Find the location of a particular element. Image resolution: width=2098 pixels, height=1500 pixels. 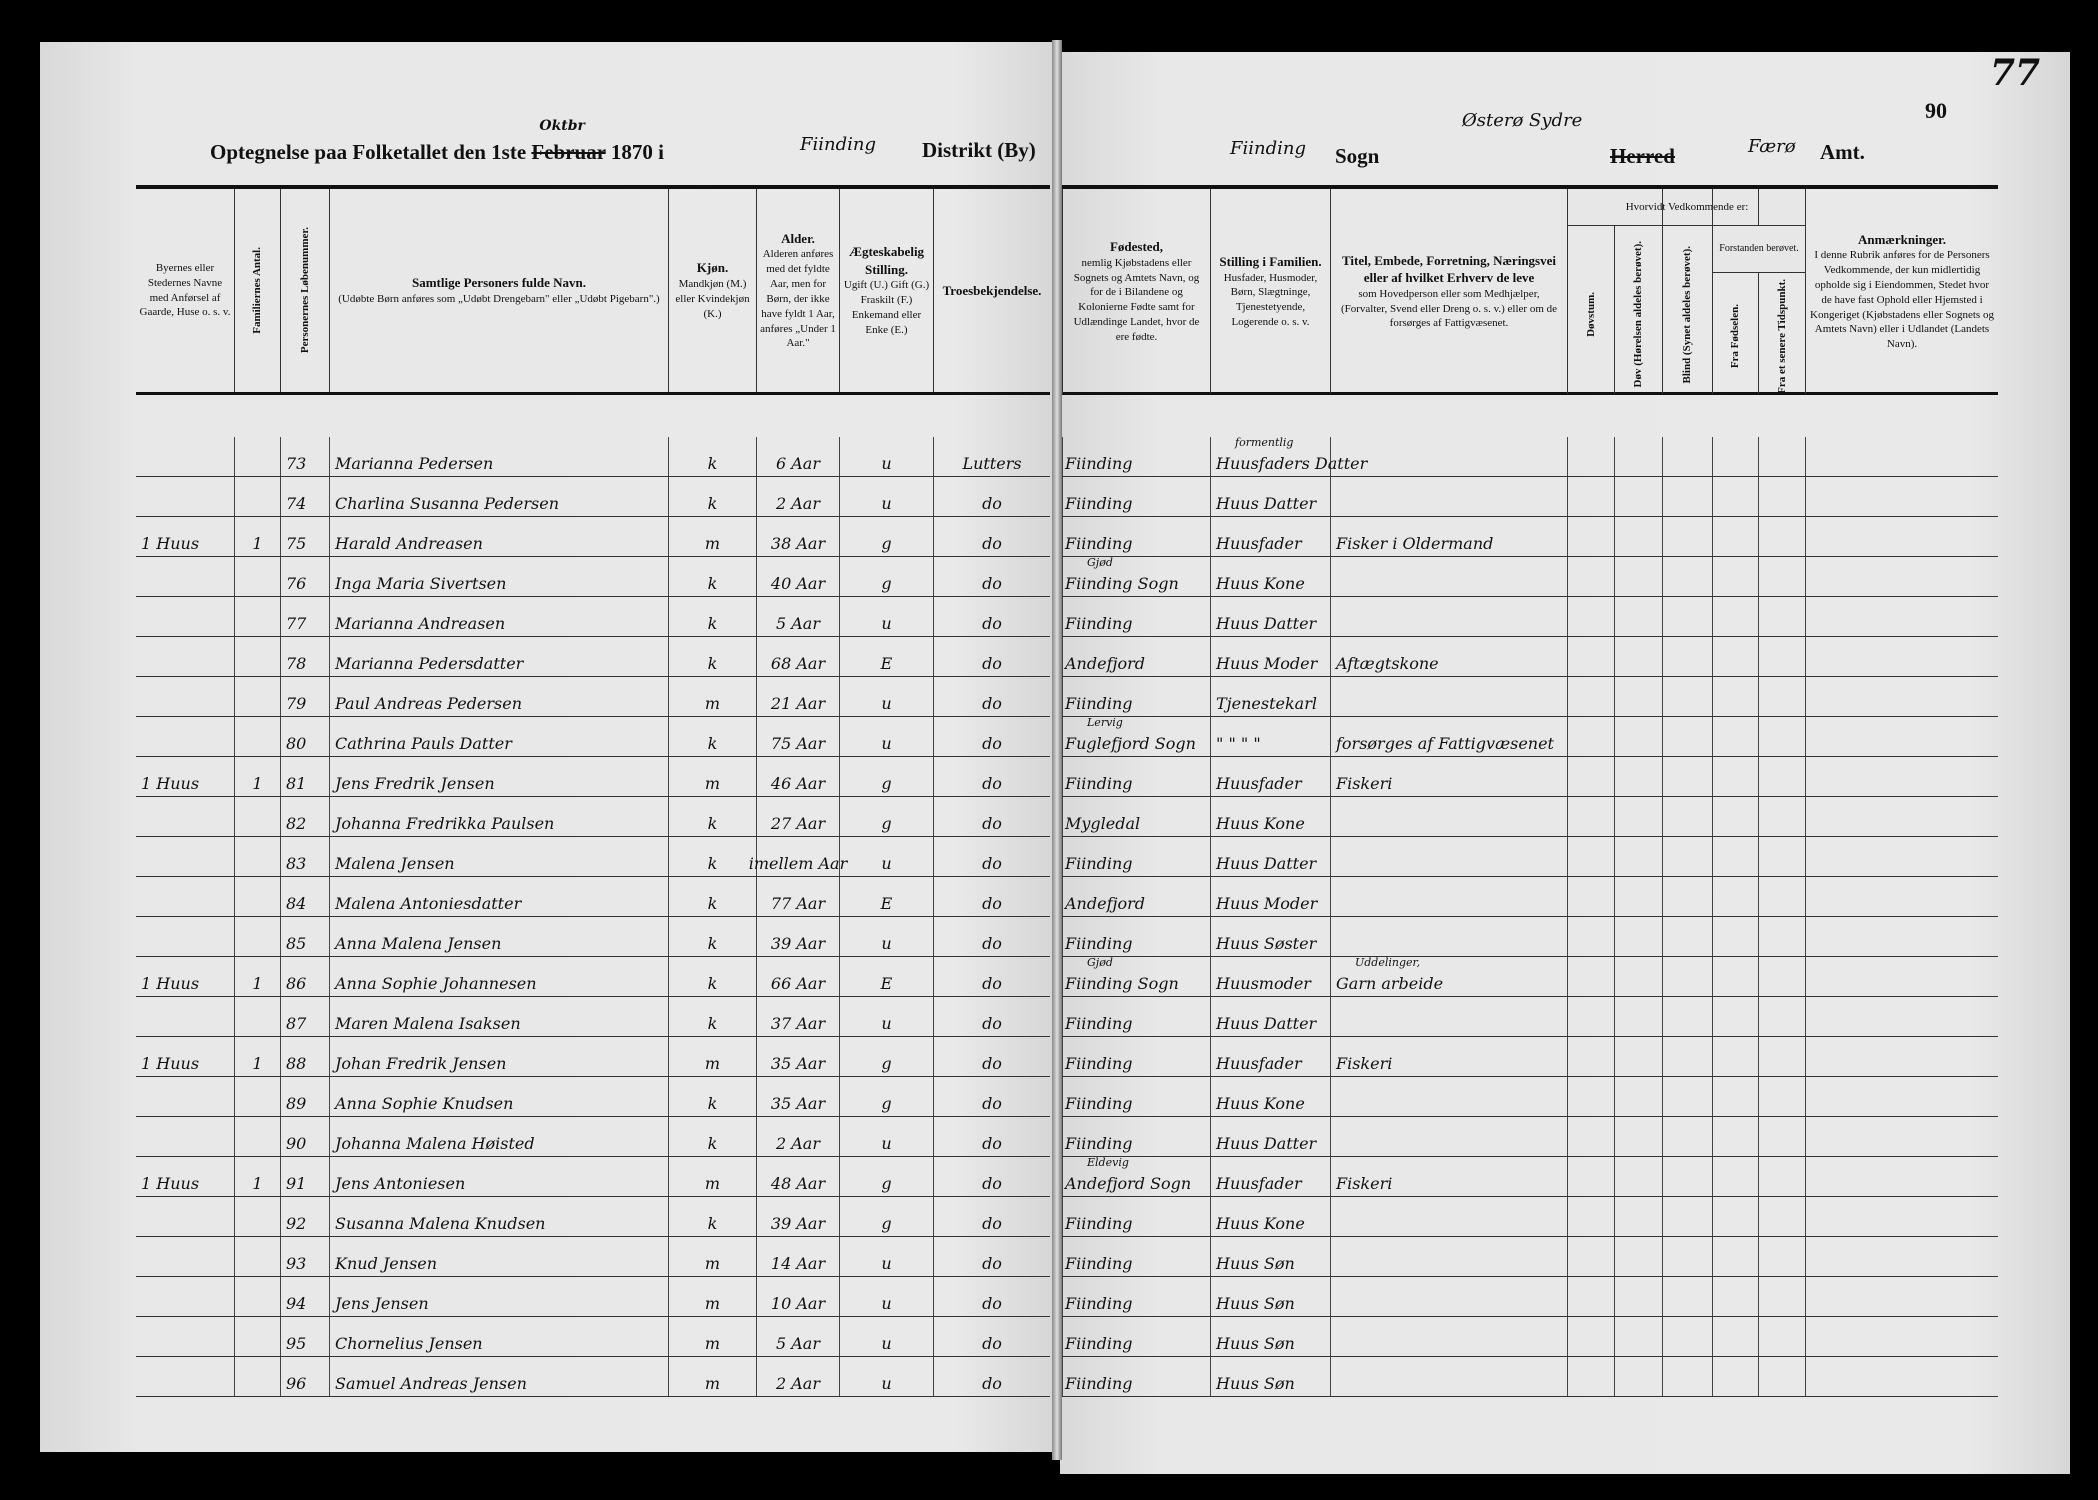

cell-position-text: Huus Moder is located at coordinates (1267, 903).